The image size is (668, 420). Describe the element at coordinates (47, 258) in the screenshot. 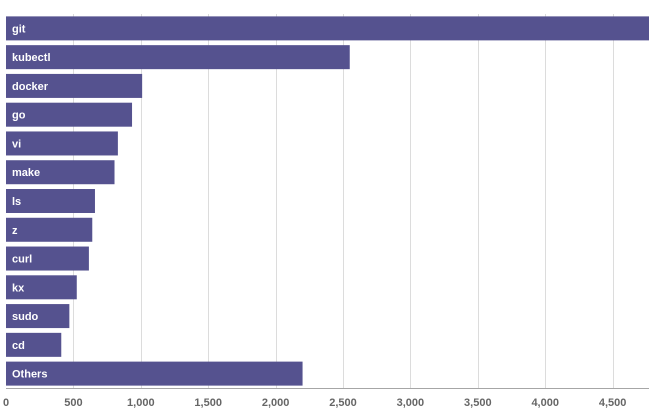

I see `bar-curl` at that location.